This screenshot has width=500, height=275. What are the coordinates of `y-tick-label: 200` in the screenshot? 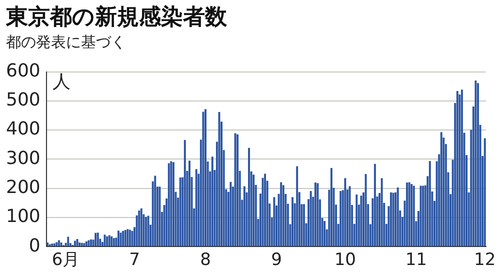 It's located at (23, 187).